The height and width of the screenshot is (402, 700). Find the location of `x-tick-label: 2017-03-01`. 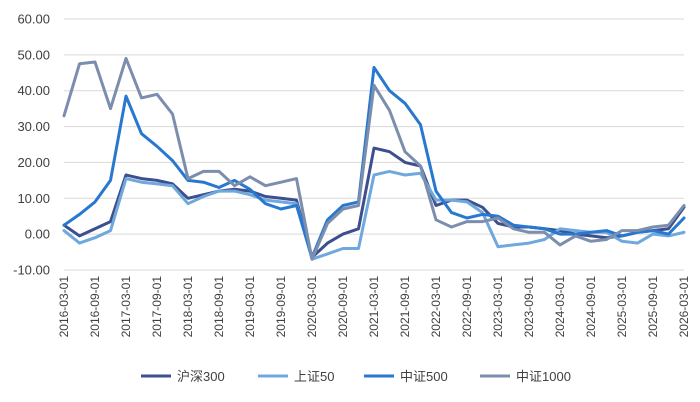

x-tick-label: 2017-03-01 is located at coordinates (126, 307).